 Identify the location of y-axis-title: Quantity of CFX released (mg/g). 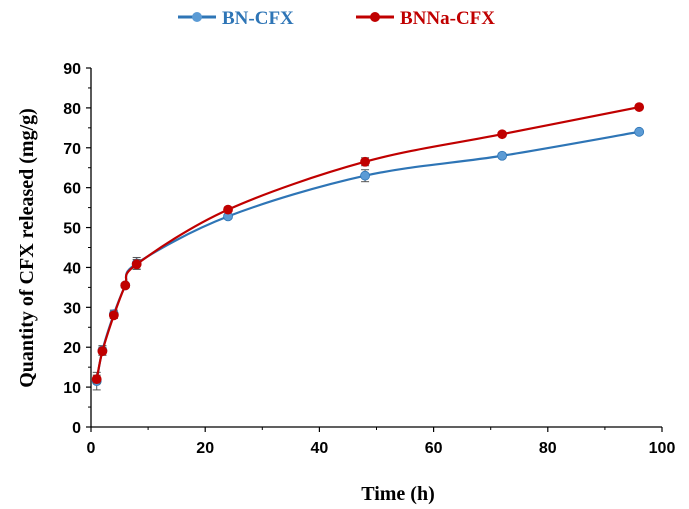
(27, 248).